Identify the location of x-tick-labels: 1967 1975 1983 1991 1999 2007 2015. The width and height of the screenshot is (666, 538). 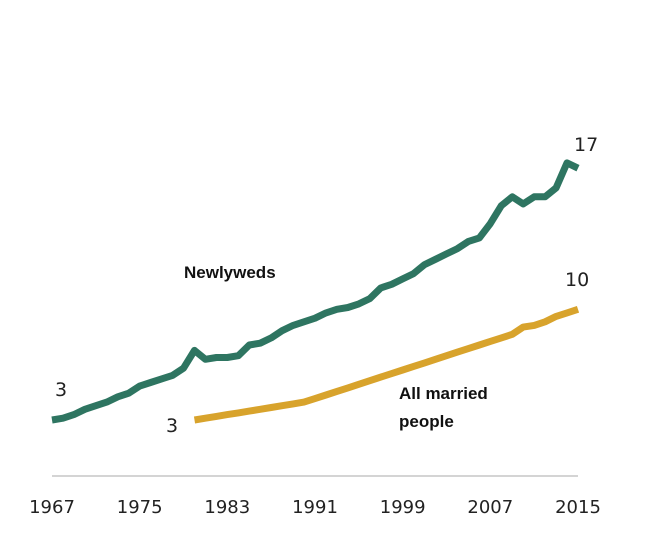
(315, 507).